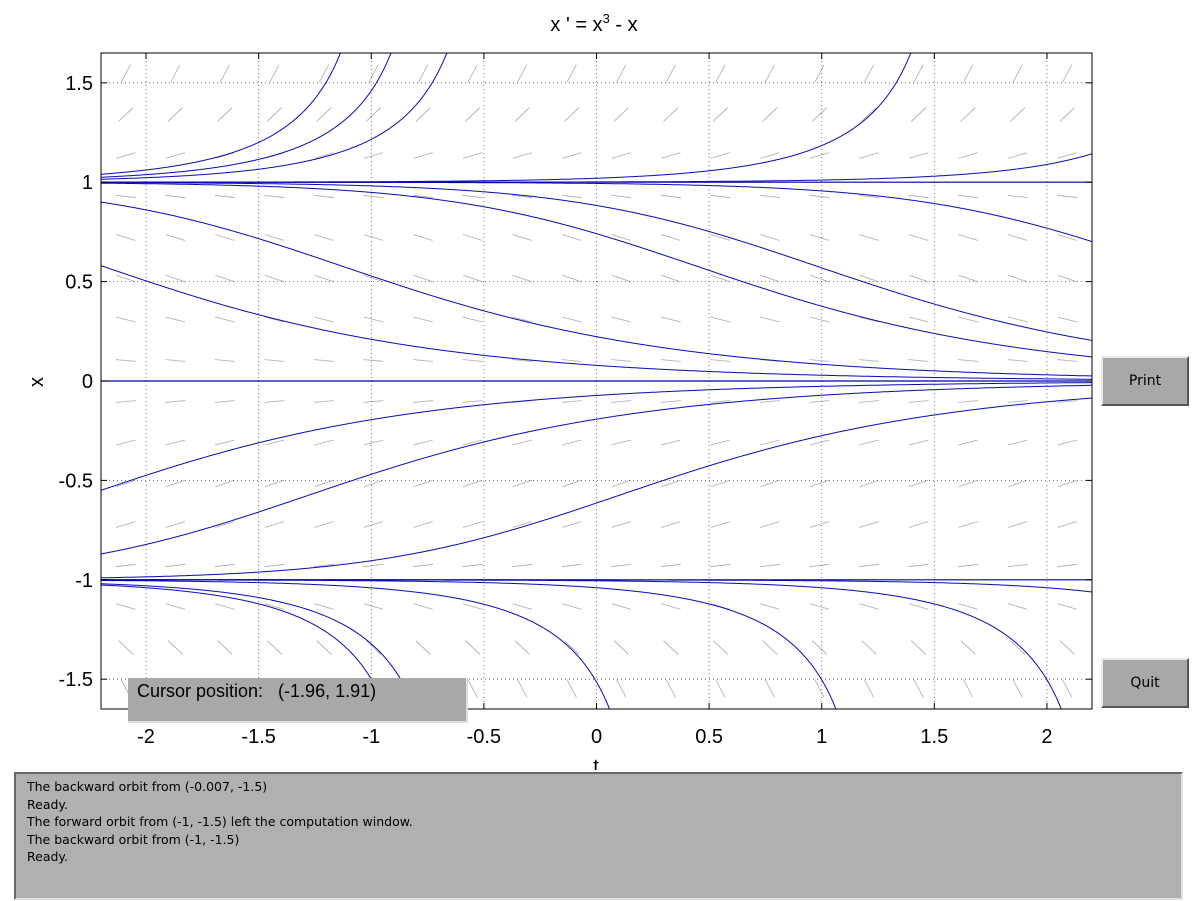 This screenshot has height=901, width=1201. What do you see at coordinates (484, 737) in the screenshot?
I see `x-tick-label: -0.5` at bounding box center [484, 737].